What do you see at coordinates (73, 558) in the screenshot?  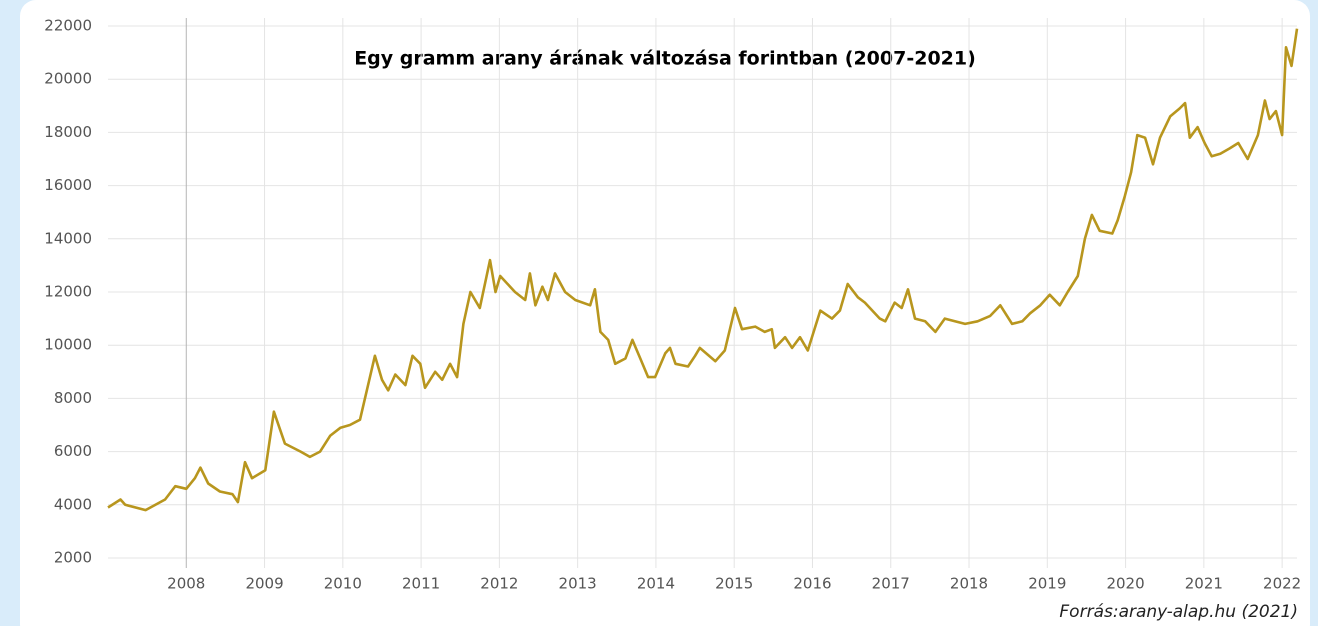 I see `y-tick-label: 2000` at bounding box center [73, 558].